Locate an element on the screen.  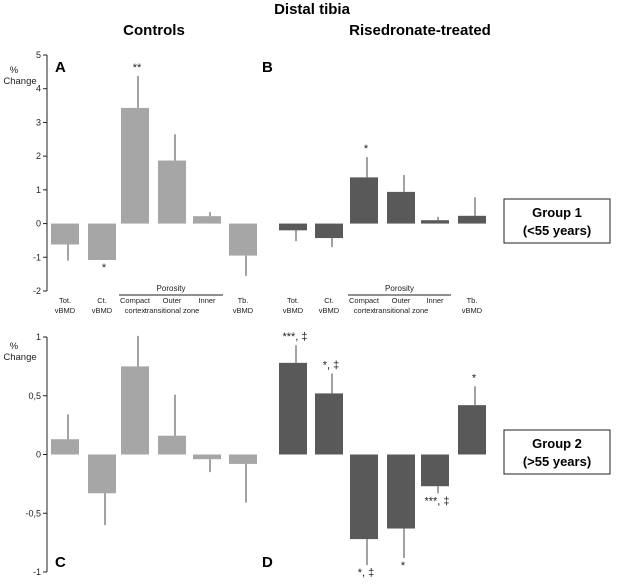
y-tick-label: -2 is located at coordinates (37, 291).